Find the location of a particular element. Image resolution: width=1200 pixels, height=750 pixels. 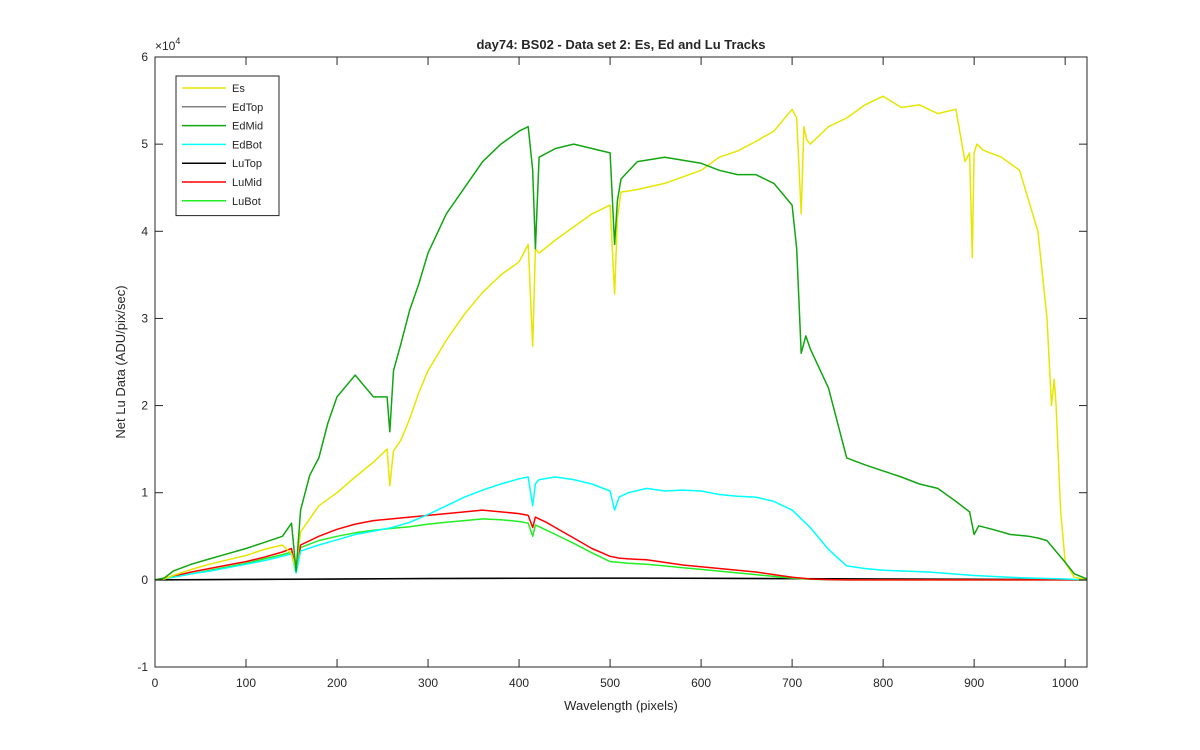

legend-label-lutop: LuTop is located at coordinates (247, 164).